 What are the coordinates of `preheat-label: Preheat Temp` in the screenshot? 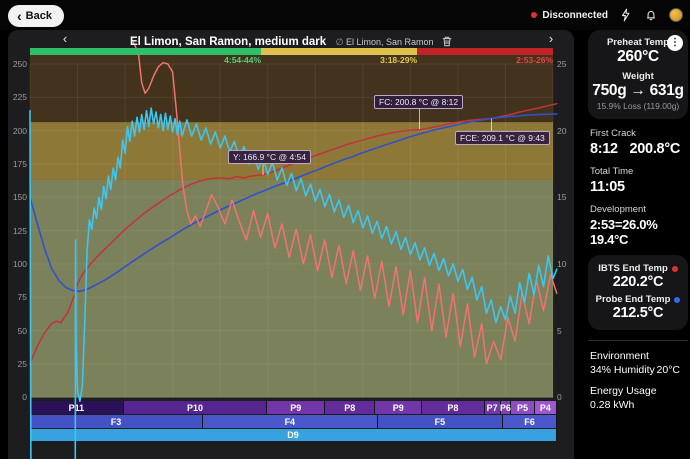 It's located at (638, 42).